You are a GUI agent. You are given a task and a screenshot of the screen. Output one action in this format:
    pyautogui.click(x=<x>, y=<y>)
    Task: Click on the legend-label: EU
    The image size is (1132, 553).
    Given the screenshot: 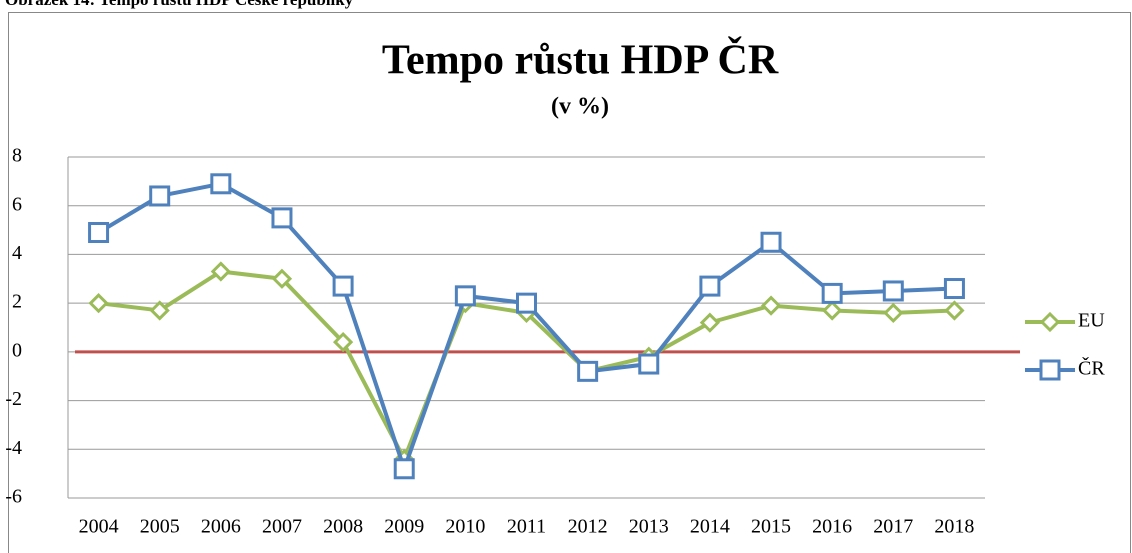 What is the action you would take?
    pyautogui.click(x=1091, y=321)
    